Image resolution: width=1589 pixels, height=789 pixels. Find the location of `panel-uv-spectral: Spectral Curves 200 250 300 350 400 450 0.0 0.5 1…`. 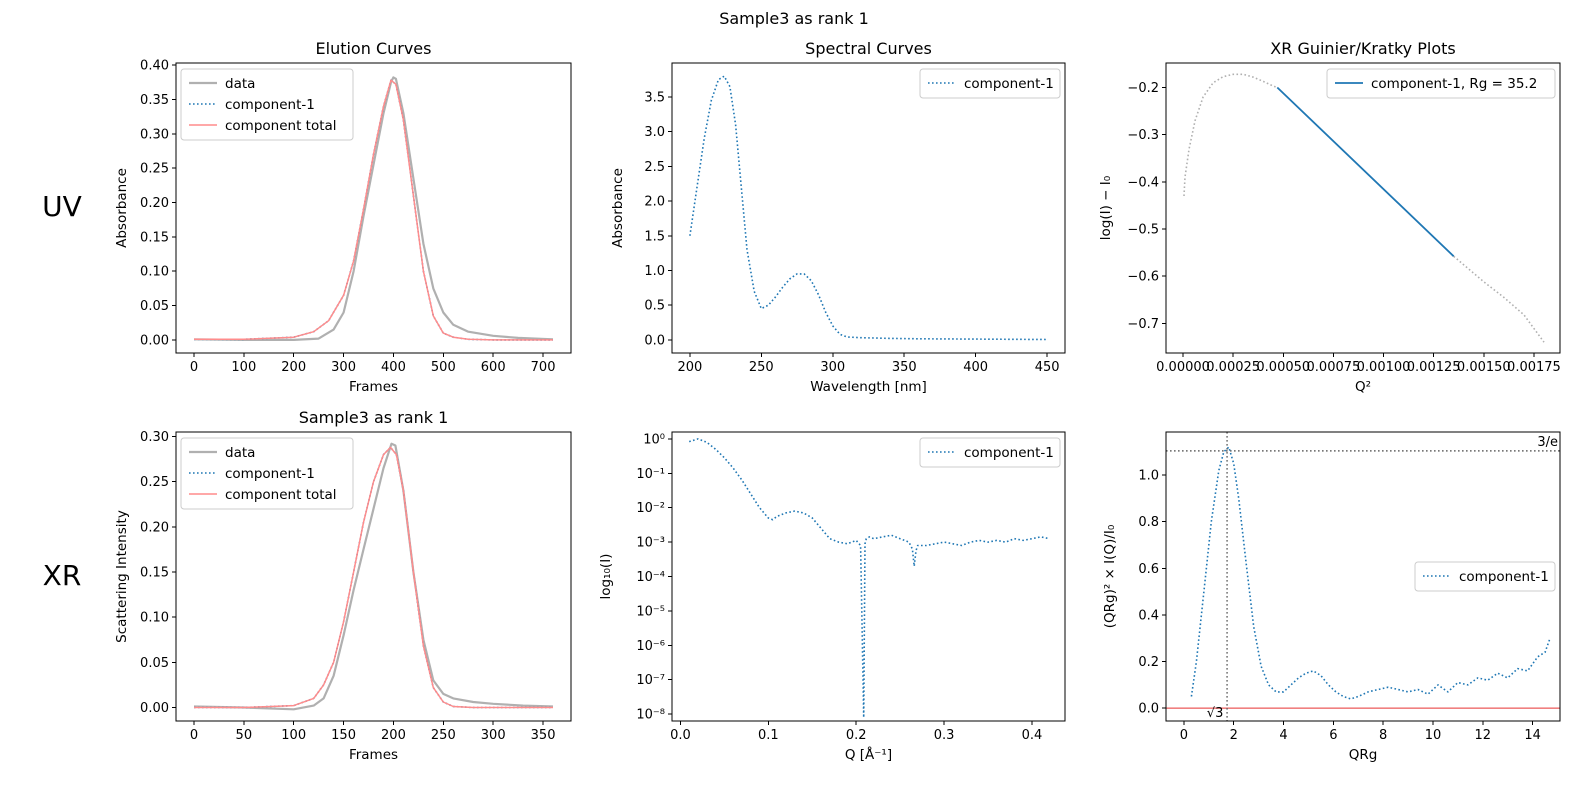

panel-uv-spectral: Spectral Curves 200 250 300 350 400 450 0.0 0.5 1… is located at coordinates (838, 217).